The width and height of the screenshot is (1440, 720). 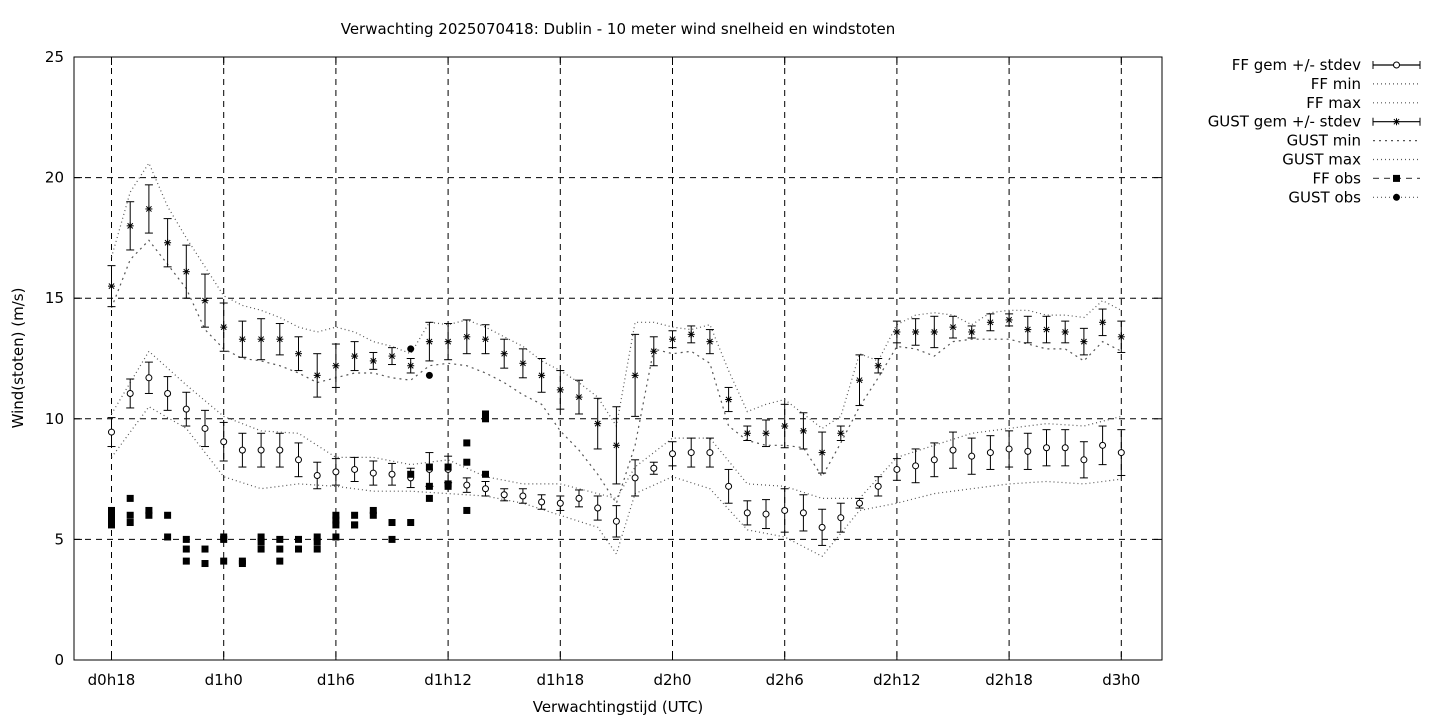 I want to click on legend-label: GUST max, so click(x=1321, y=160).